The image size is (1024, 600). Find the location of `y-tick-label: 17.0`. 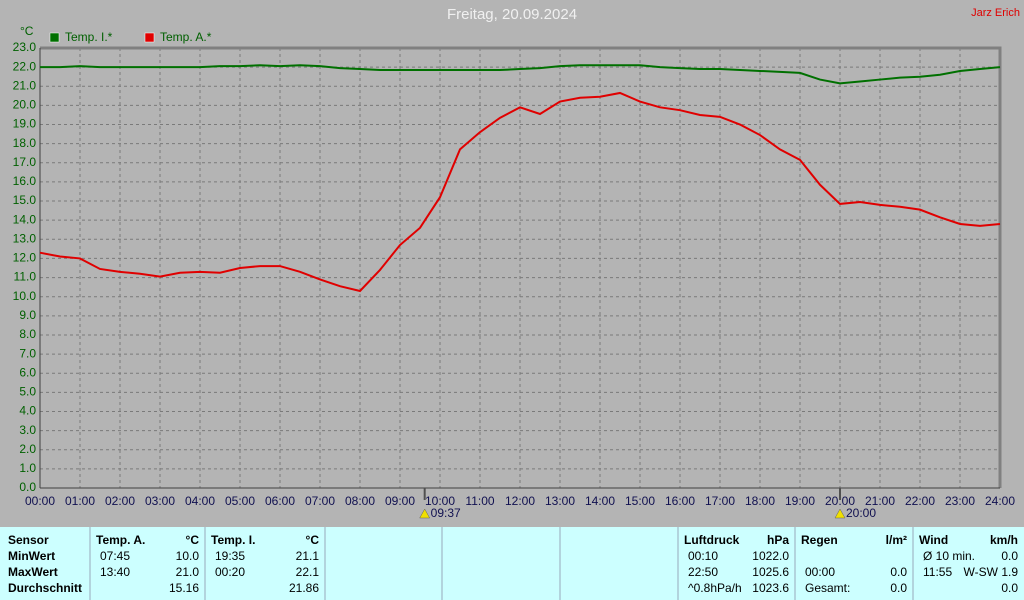

y-tick-label: 17.0 is located at coordinates (25, 162).